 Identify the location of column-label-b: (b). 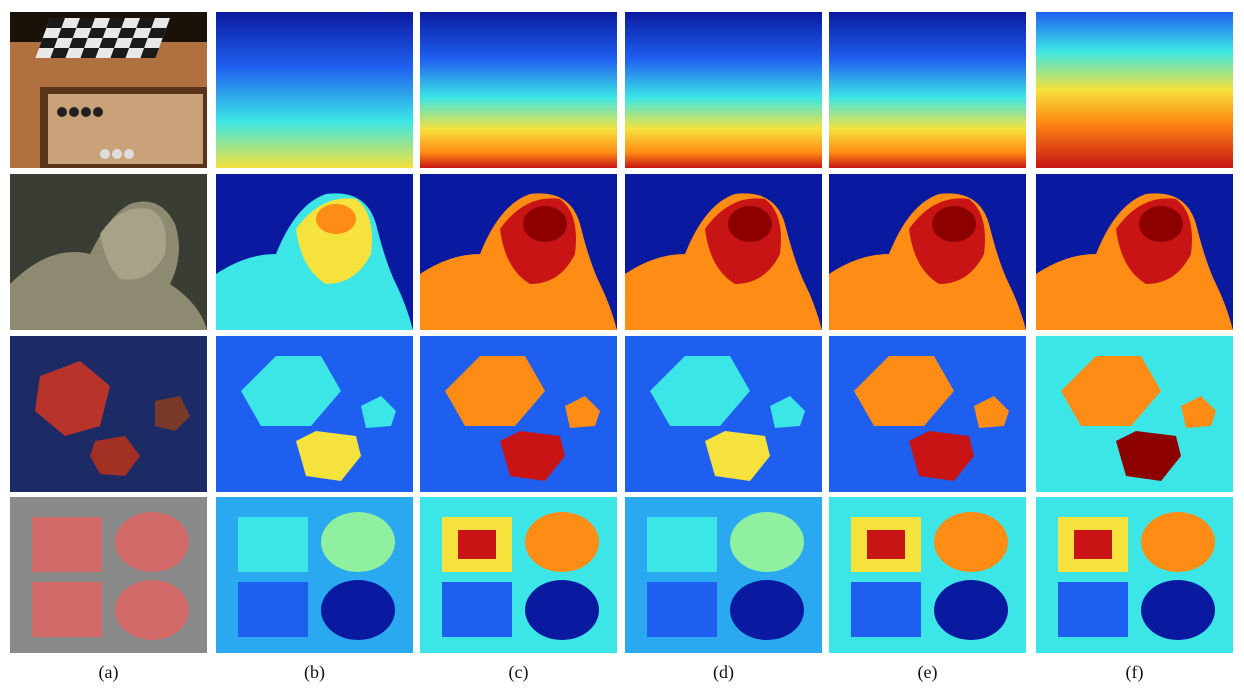
(314, 672).